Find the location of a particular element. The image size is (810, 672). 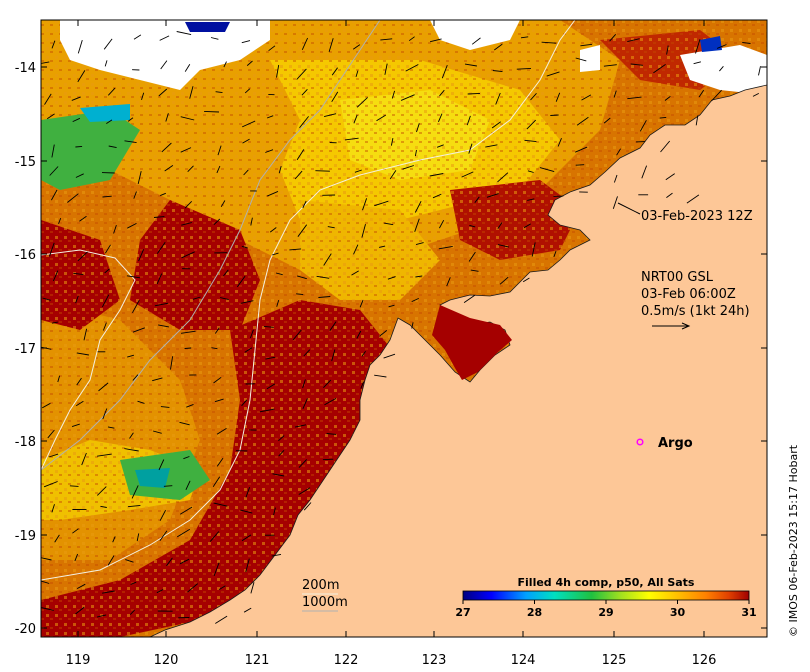

current-info-line1: NRT00 GSL is located at coordinates (677, 277).